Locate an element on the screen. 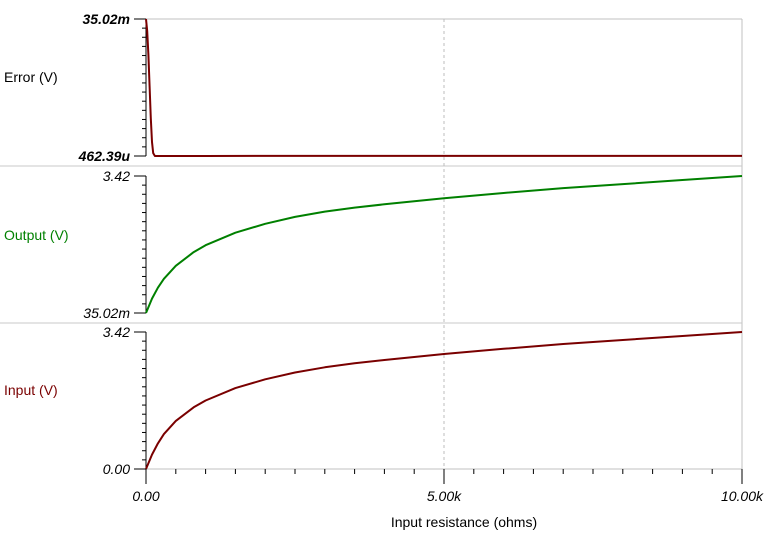  panel-axis-title: Output (V) is located at coordinates (36, 235).